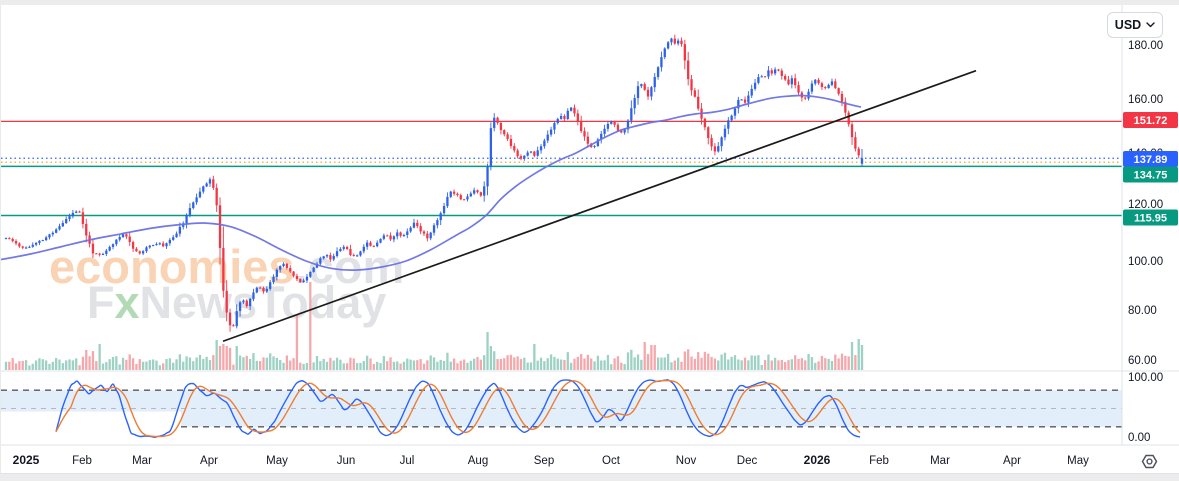 The width and height of the screenshot is (1179, 481). I want to click on time-axis-label: Sep, so click(544, 461).